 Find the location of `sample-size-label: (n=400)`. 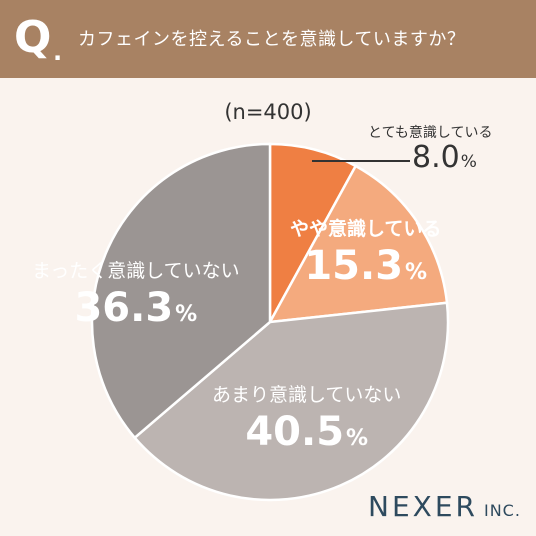

sample-size-label: (n=400) is located at coordinates (268, 112).